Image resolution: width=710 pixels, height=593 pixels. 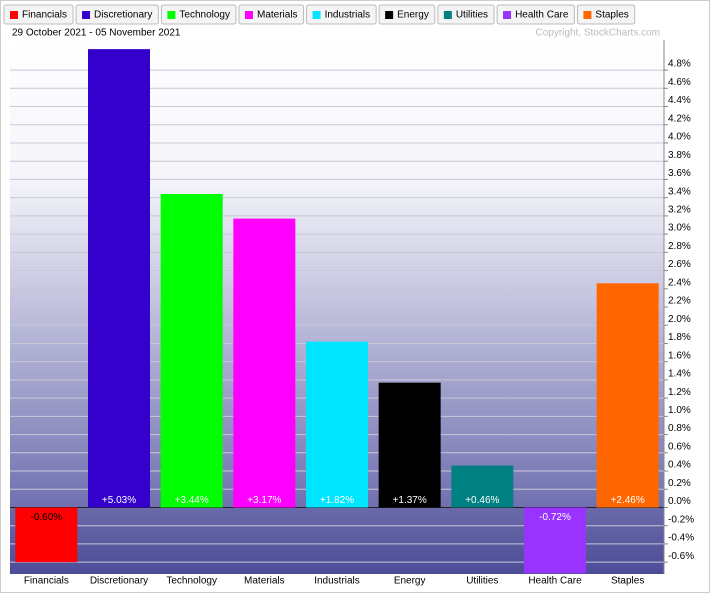 What do you see at coordinates (679, 246) in the screenshot?
I see `y-tick-label: 2.8%` at bounding box center [679, 246].